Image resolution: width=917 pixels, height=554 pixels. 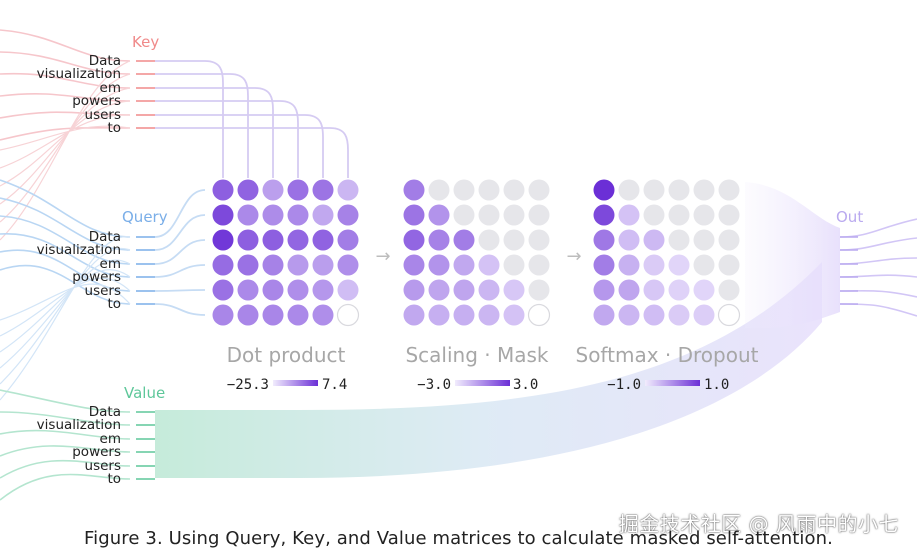 I want to click on query-token-list: Data visualization em powers users to, so click(x=79, y=270).